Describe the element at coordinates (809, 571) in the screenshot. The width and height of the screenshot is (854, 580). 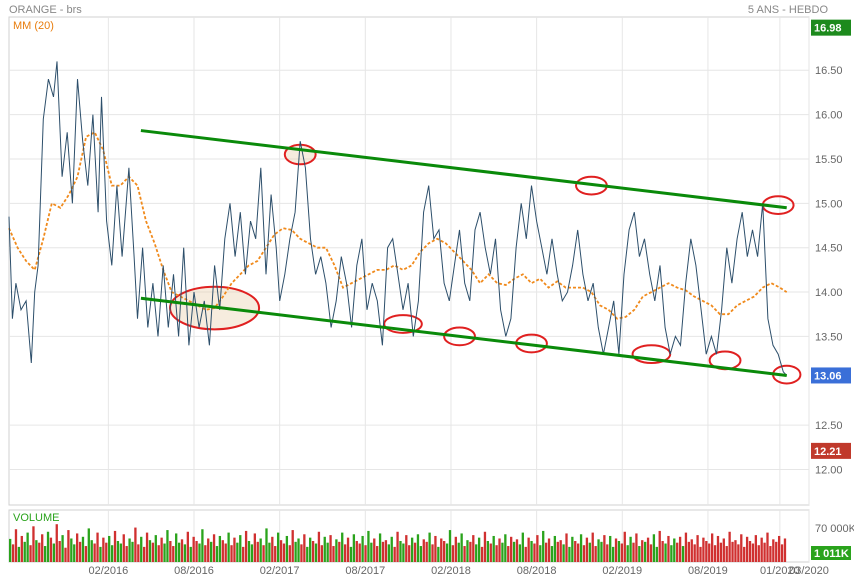
I see `x-tick-label: 03/2020` at that location.